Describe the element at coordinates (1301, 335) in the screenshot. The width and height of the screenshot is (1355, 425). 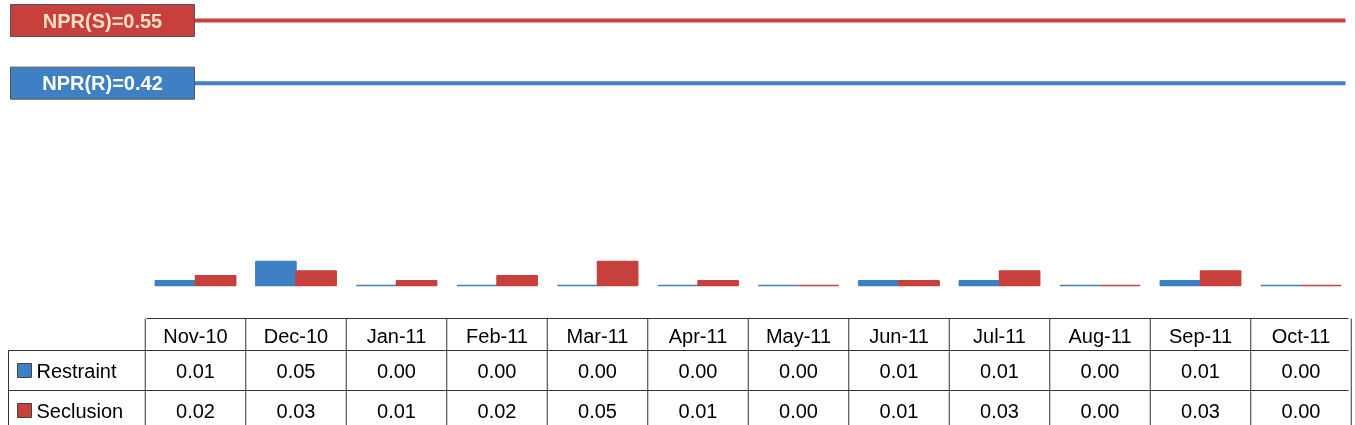
I see `x-tick-label: Oct-11` at that location.